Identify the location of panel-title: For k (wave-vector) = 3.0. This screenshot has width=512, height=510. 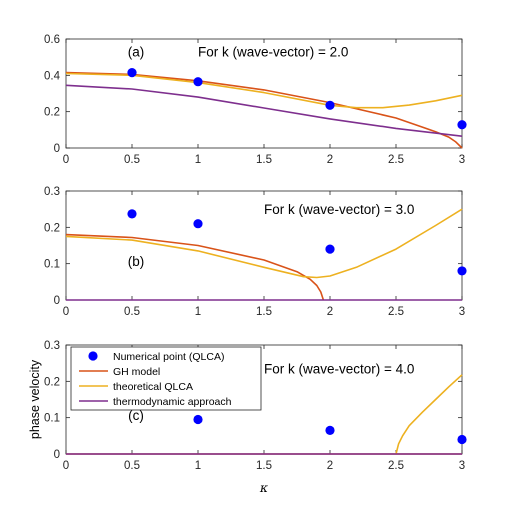
(339, 209).